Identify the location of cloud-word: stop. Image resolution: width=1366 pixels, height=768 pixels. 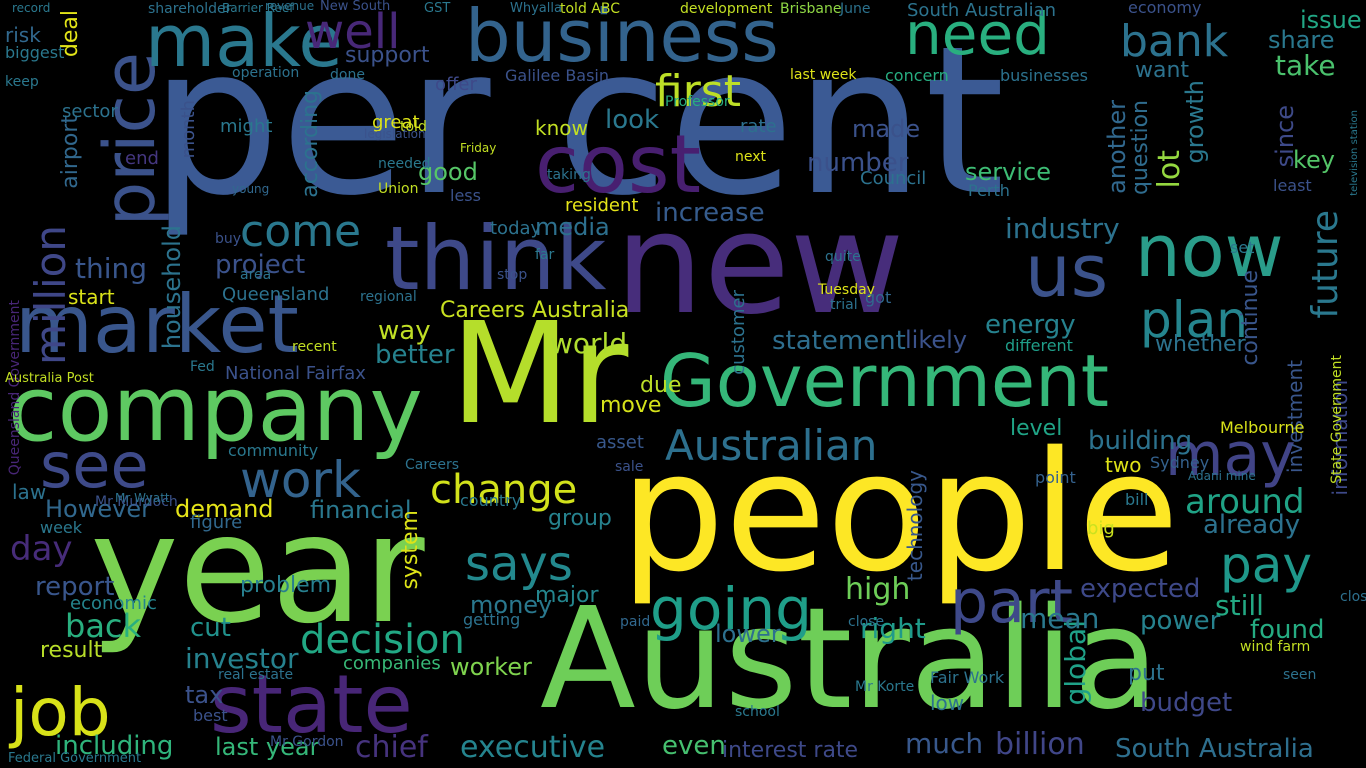
(512, 275).